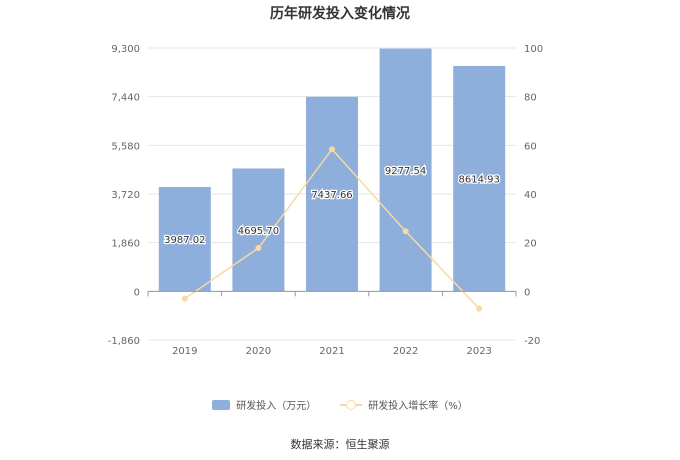 The height and width of the screenshot is (460, 680). What do you see at coordinates (530, 244) in the screenshot?
I see `y-right-tick-label: 20` at bounding box center [530, 244].